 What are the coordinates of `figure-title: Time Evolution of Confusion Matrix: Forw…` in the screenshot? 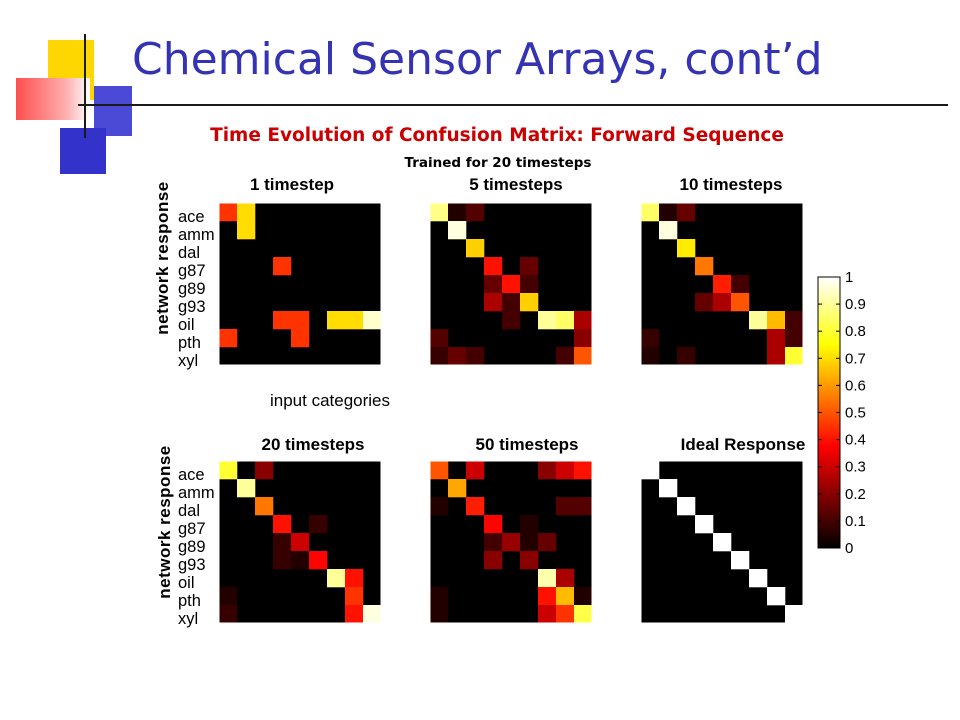 It's located at (497, 135).